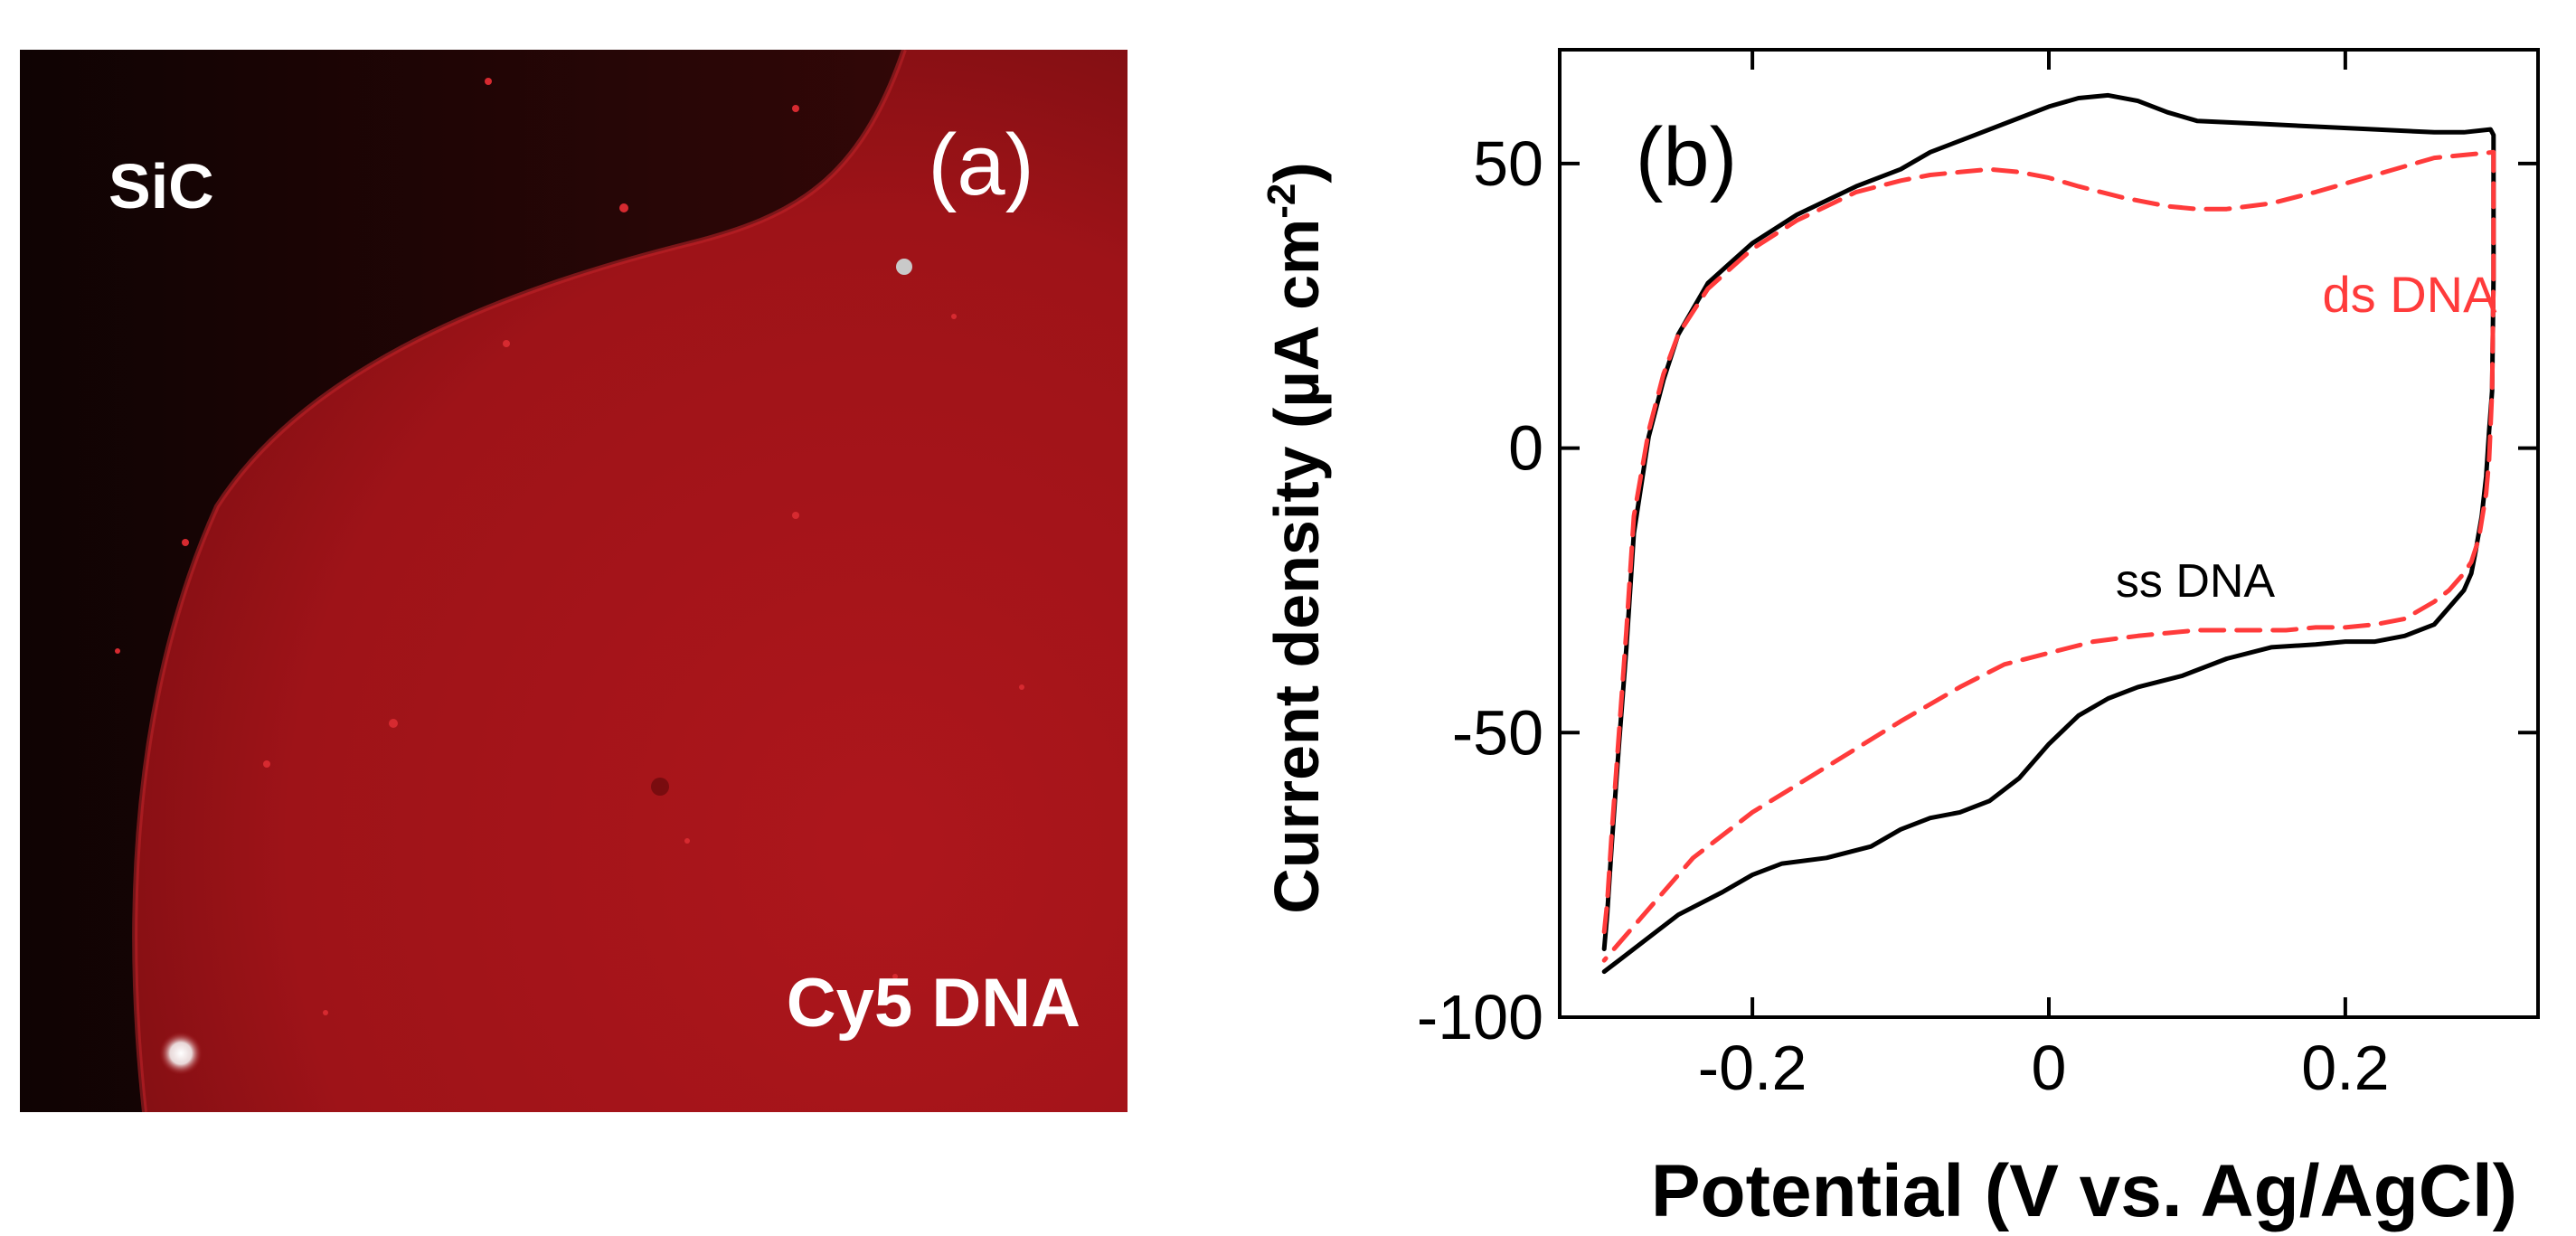 Image resolution: width=2576 pixels, height=1236 pixels. I want to click on x-tick-label: -0.2, so click(1752, 1068).